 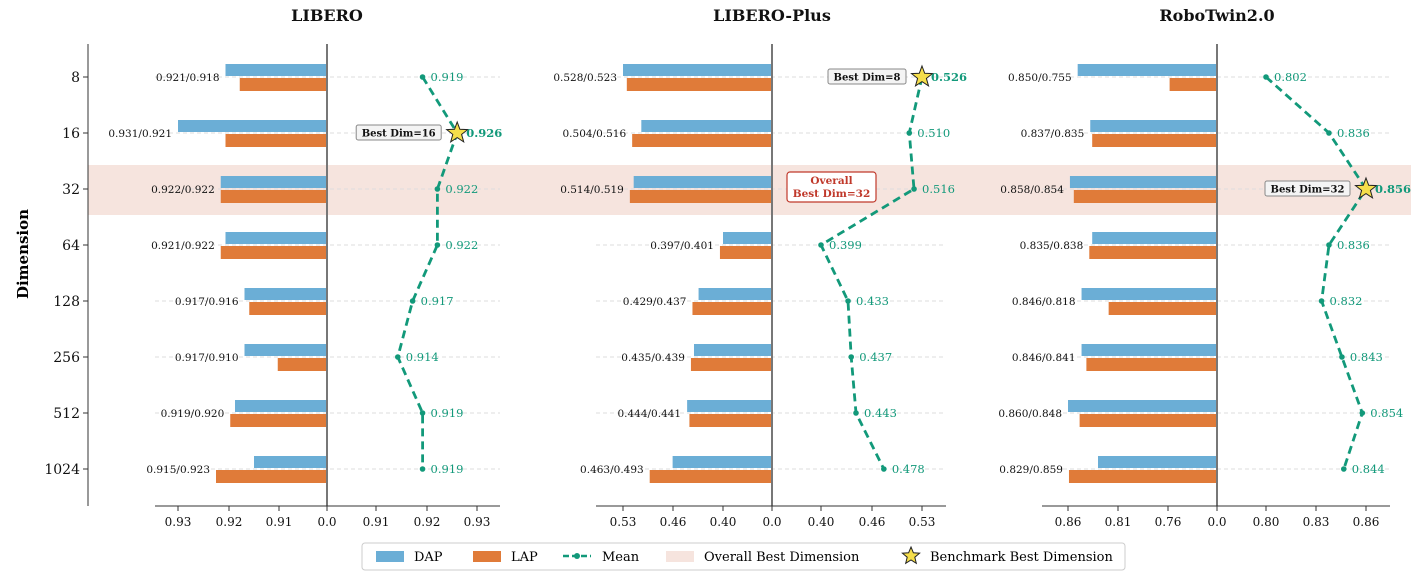 I want to click on mean-value-label: 0.526, so click(x=949, y=77).